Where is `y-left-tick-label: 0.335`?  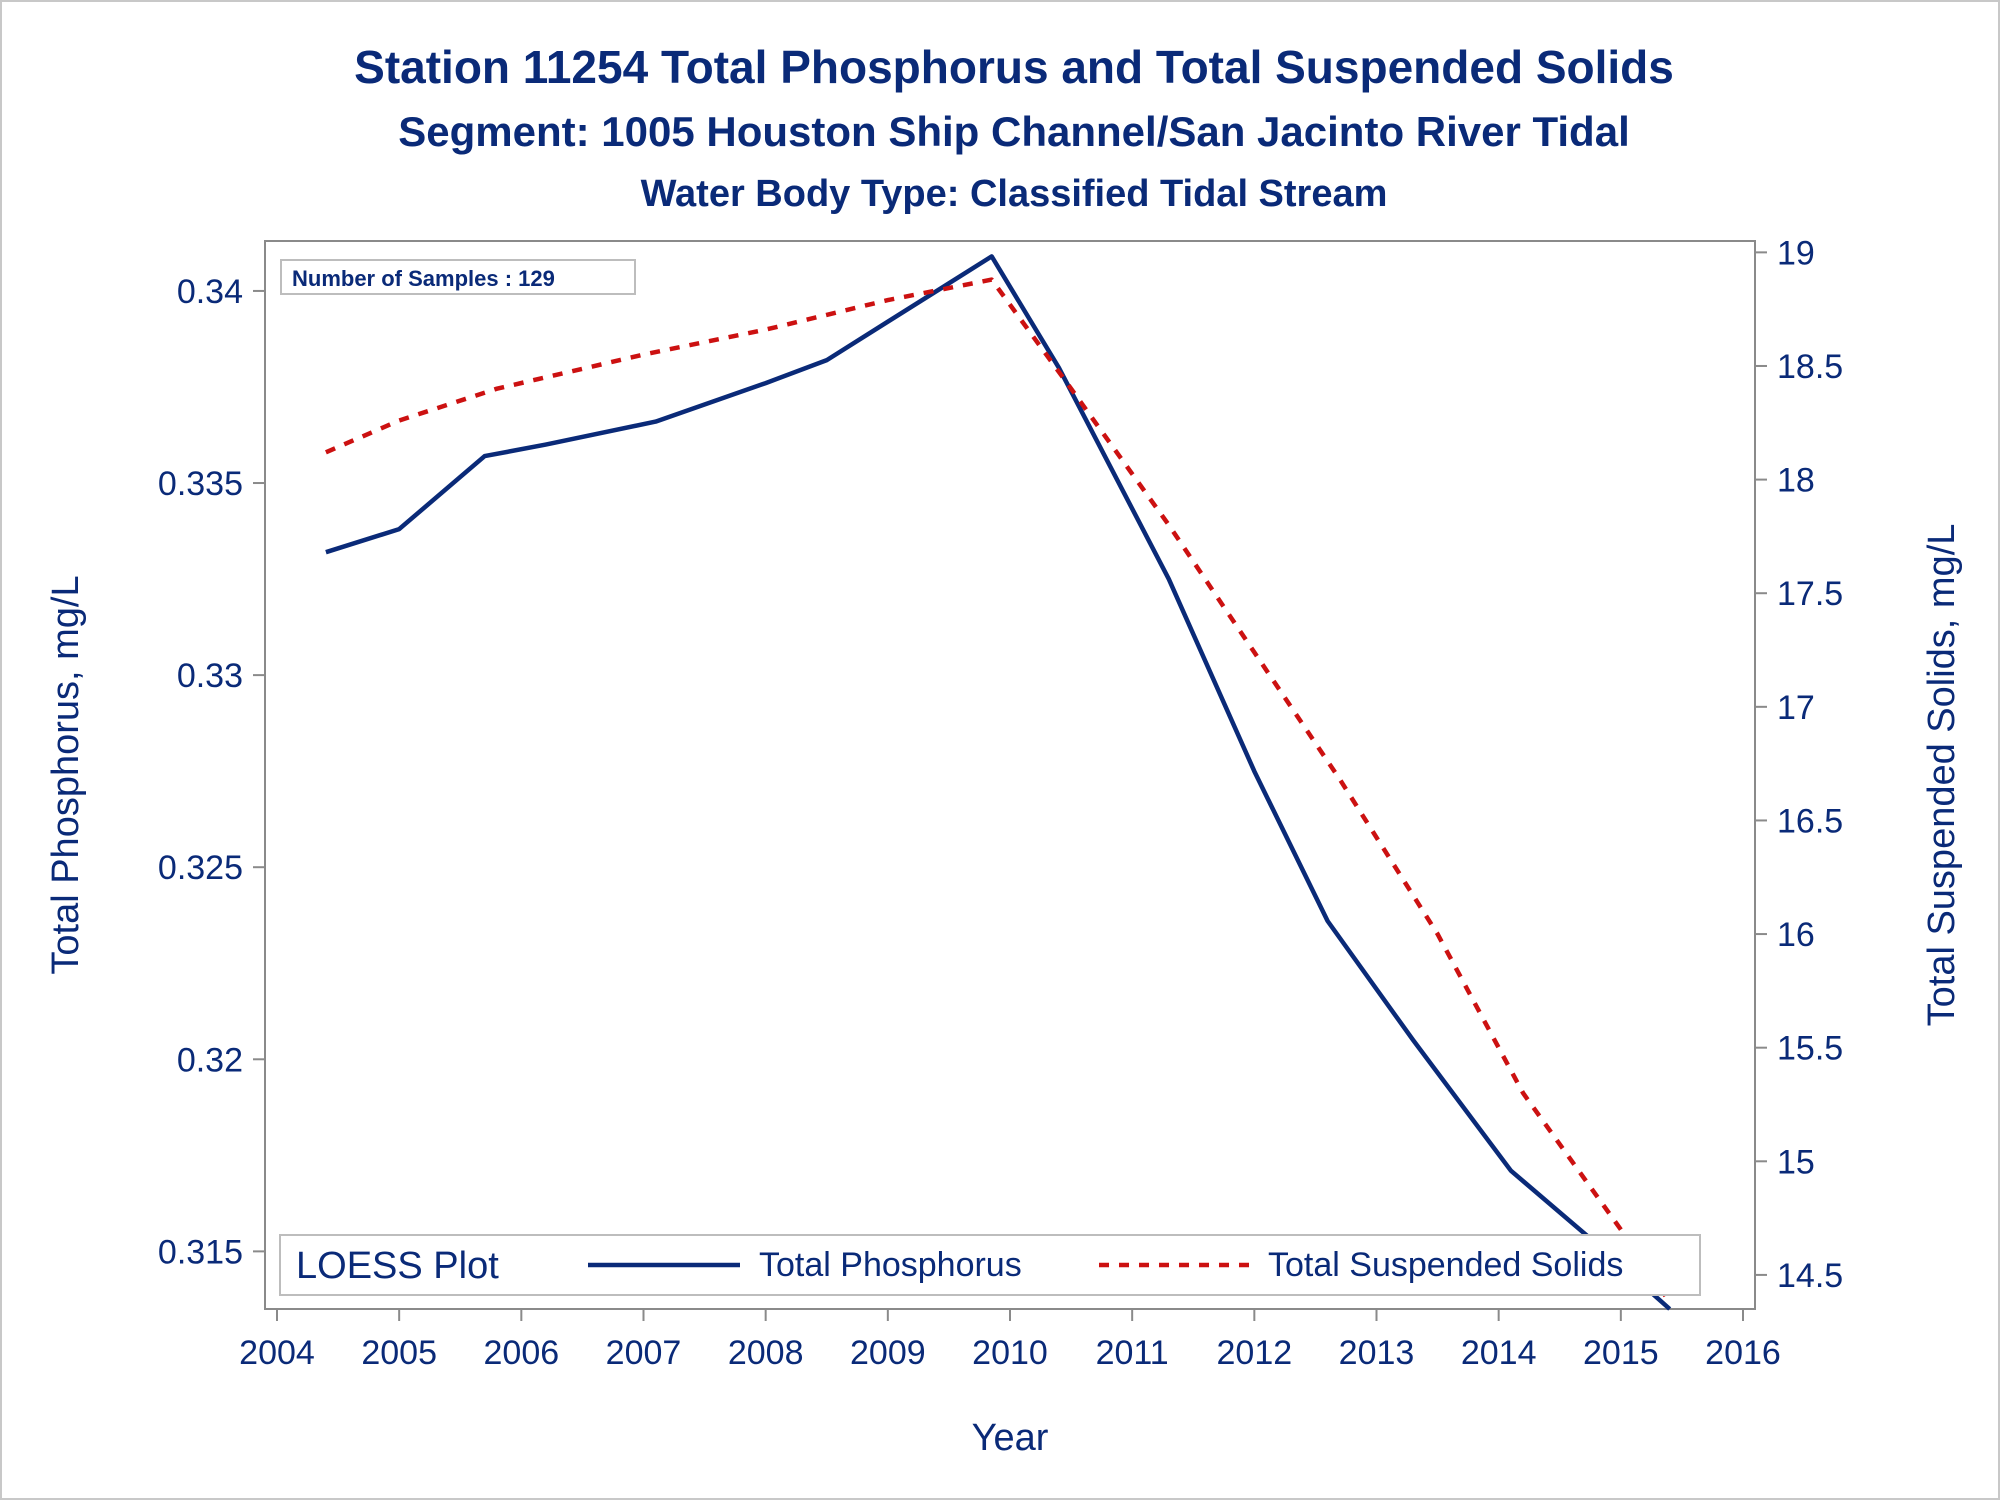
y-left-tick-label: 0.335 is located at coordinates (200, 484).